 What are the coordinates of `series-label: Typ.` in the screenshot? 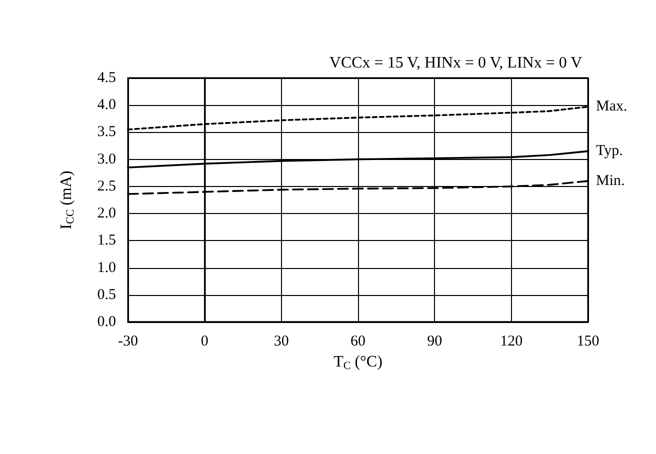 It's located at (609, 151).